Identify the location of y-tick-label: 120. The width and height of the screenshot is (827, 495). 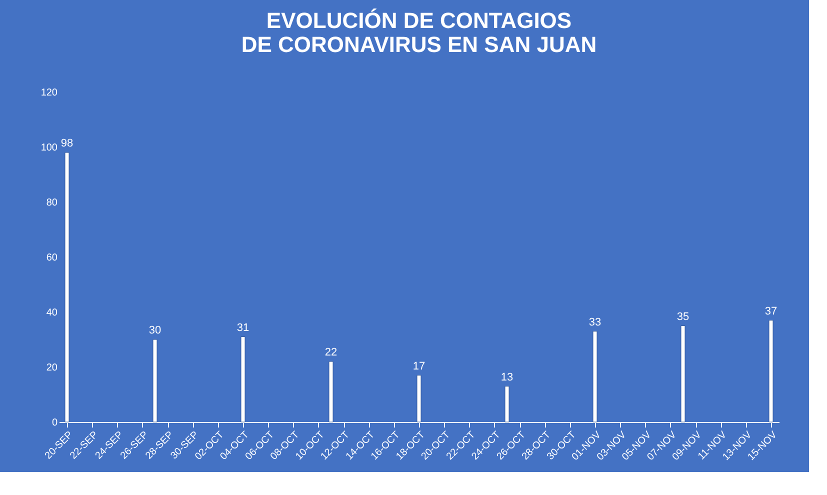
(49, 93).